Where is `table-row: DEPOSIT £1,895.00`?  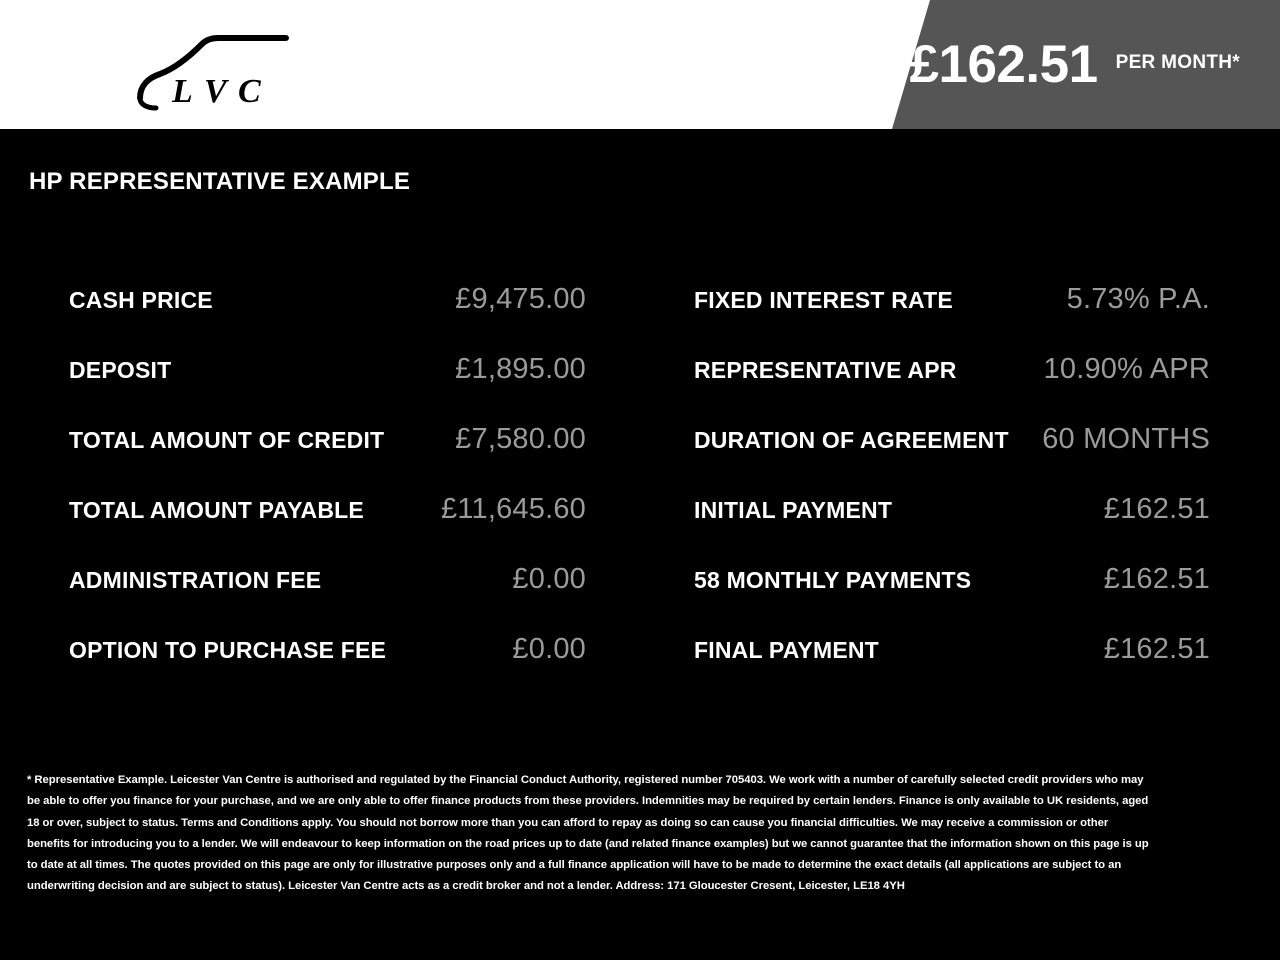
table-row: DEPOSIT £1,895.00 is located at coordinates (327, 388).